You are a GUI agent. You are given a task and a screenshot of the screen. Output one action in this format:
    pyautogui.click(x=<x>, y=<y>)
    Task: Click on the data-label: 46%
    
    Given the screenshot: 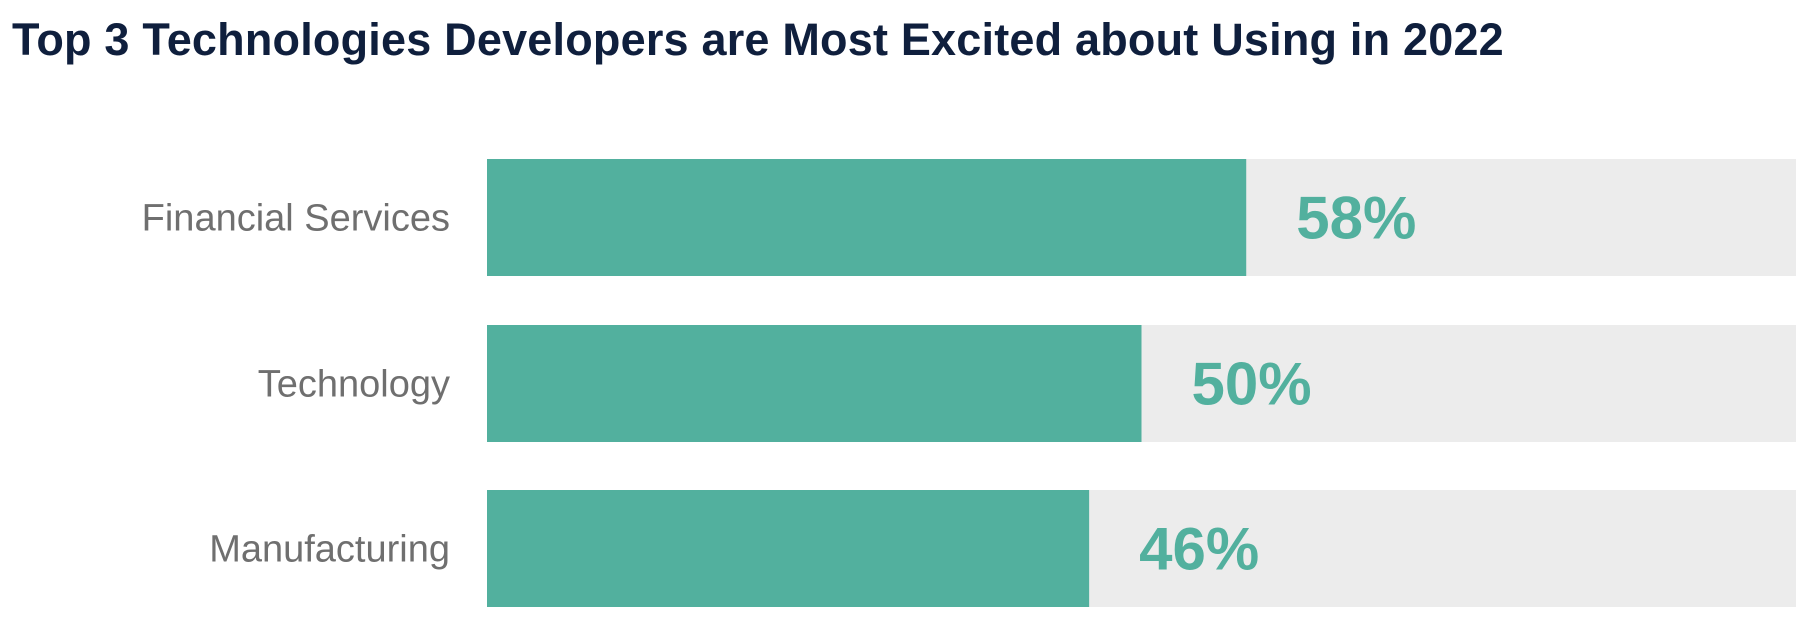 What is the action you would take?
    pyautogui.click(x=1199, y=549)
    